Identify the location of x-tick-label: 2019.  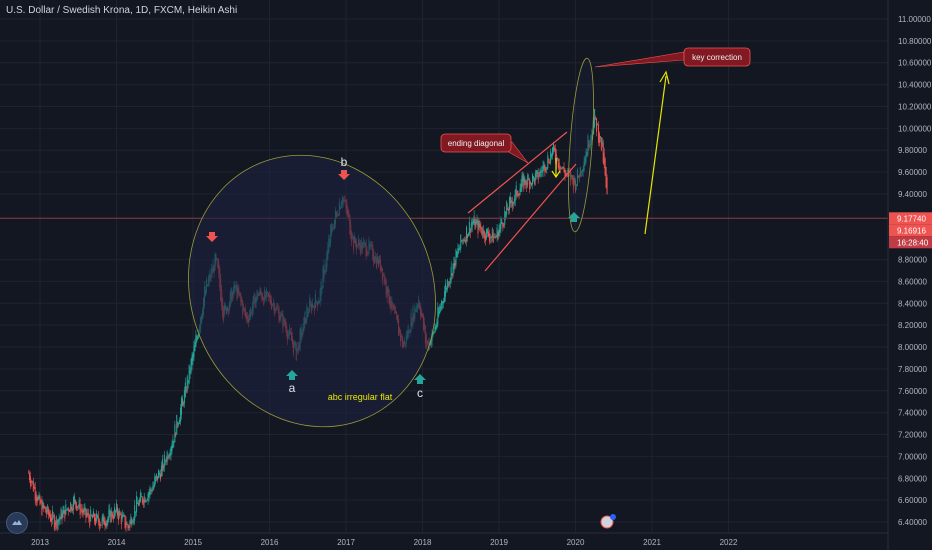
(499, 542).